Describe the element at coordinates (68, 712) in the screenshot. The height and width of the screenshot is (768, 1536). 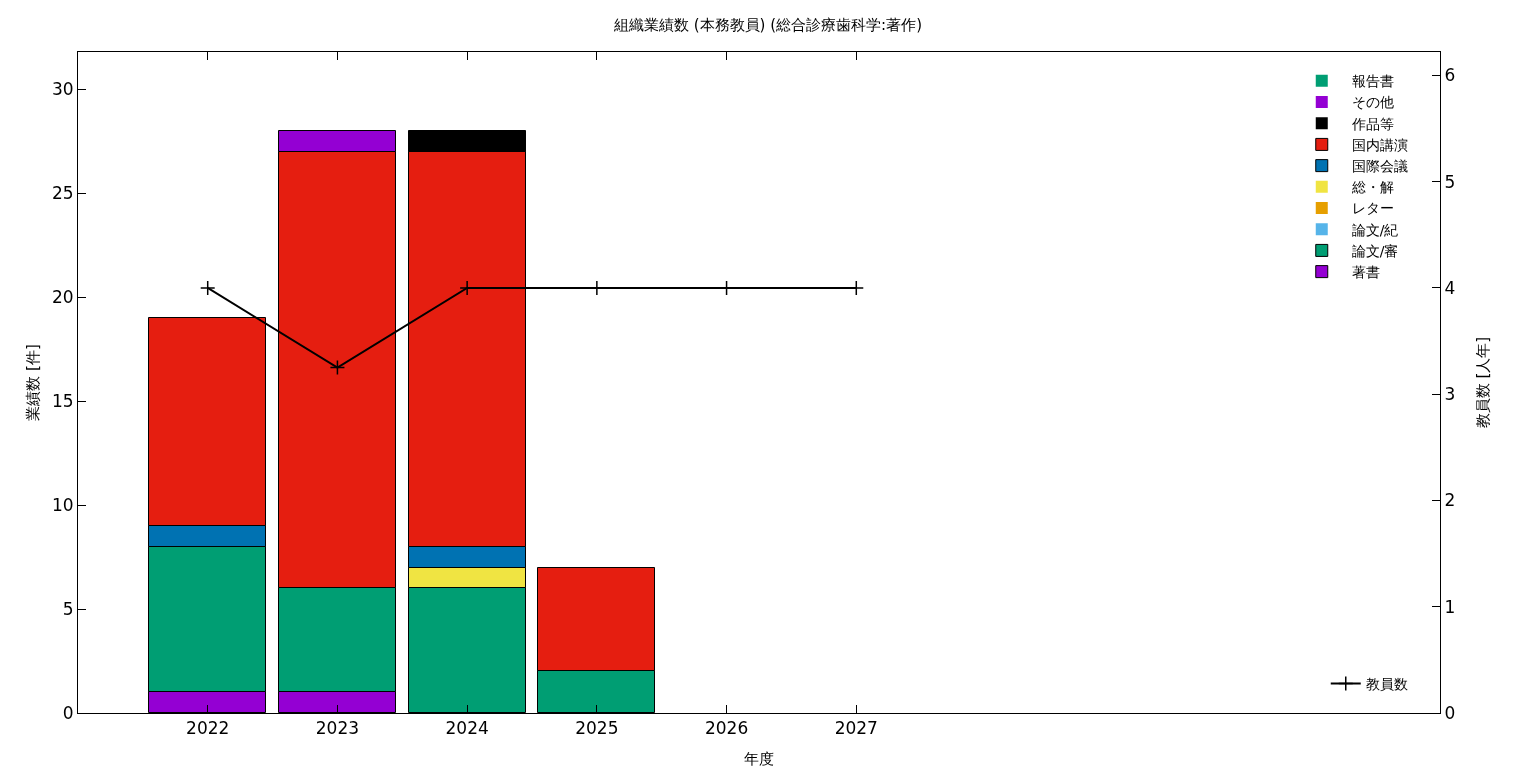
I see `y-tick-label: 0` at that location.